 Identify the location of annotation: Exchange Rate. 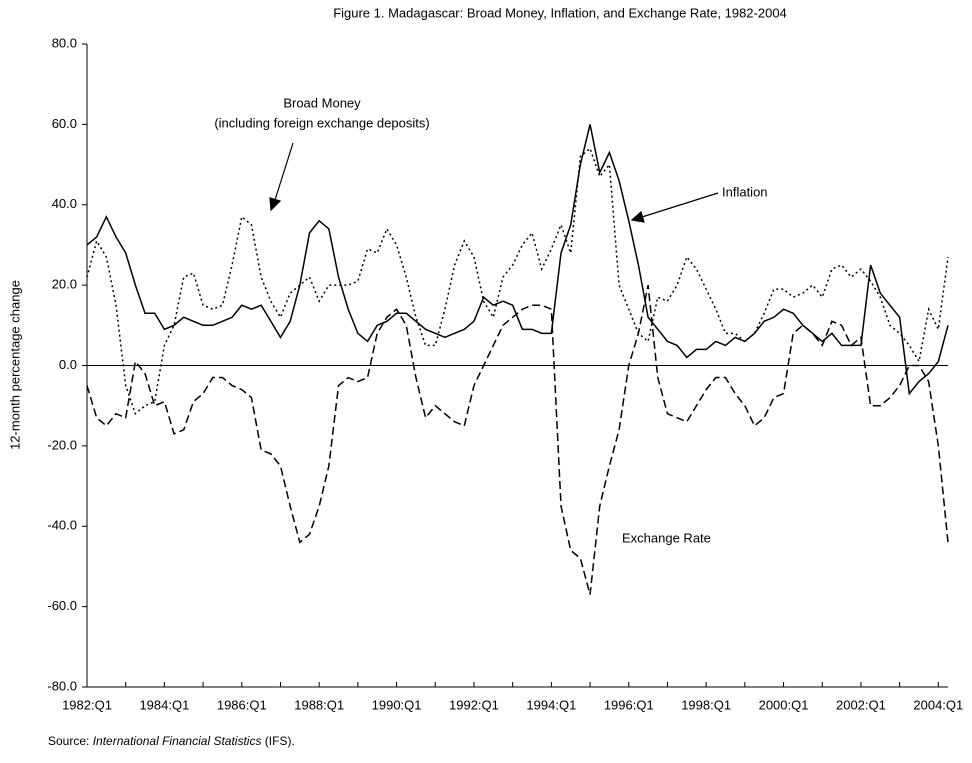
(666, 537).